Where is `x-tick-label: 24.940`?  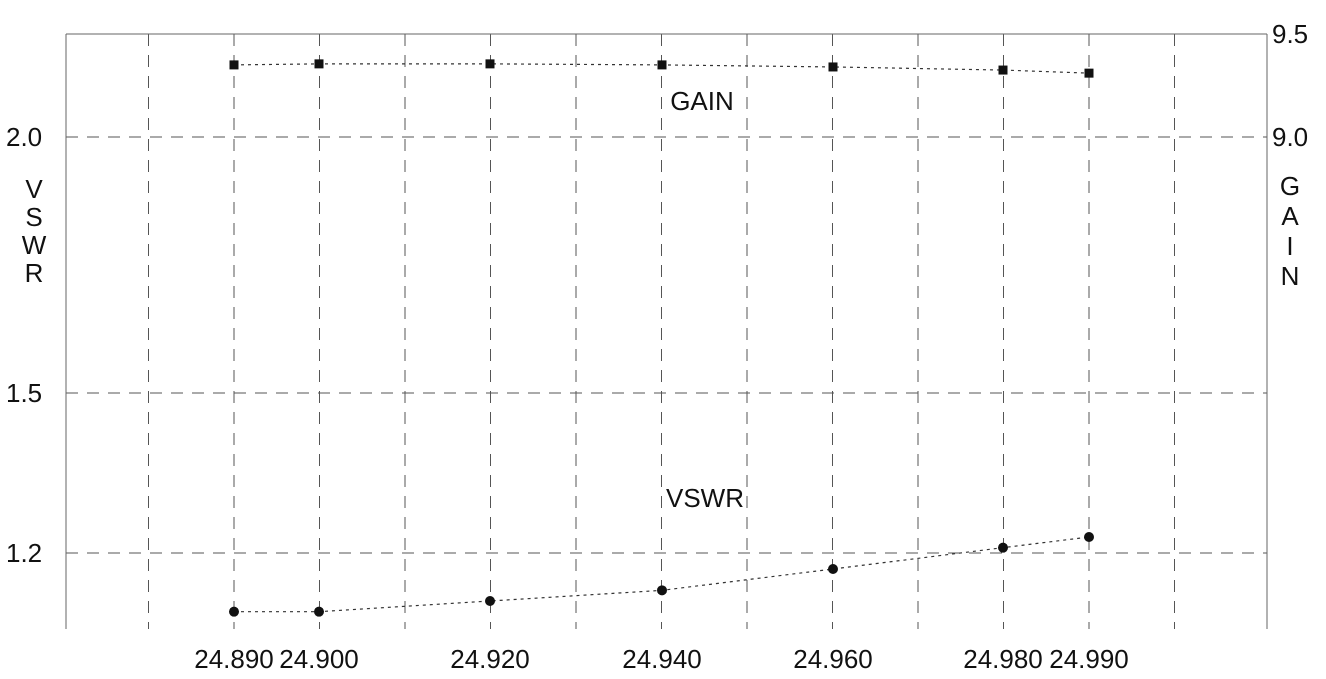
x-tick-label: 24.940 is located at coordinates (662, 659).